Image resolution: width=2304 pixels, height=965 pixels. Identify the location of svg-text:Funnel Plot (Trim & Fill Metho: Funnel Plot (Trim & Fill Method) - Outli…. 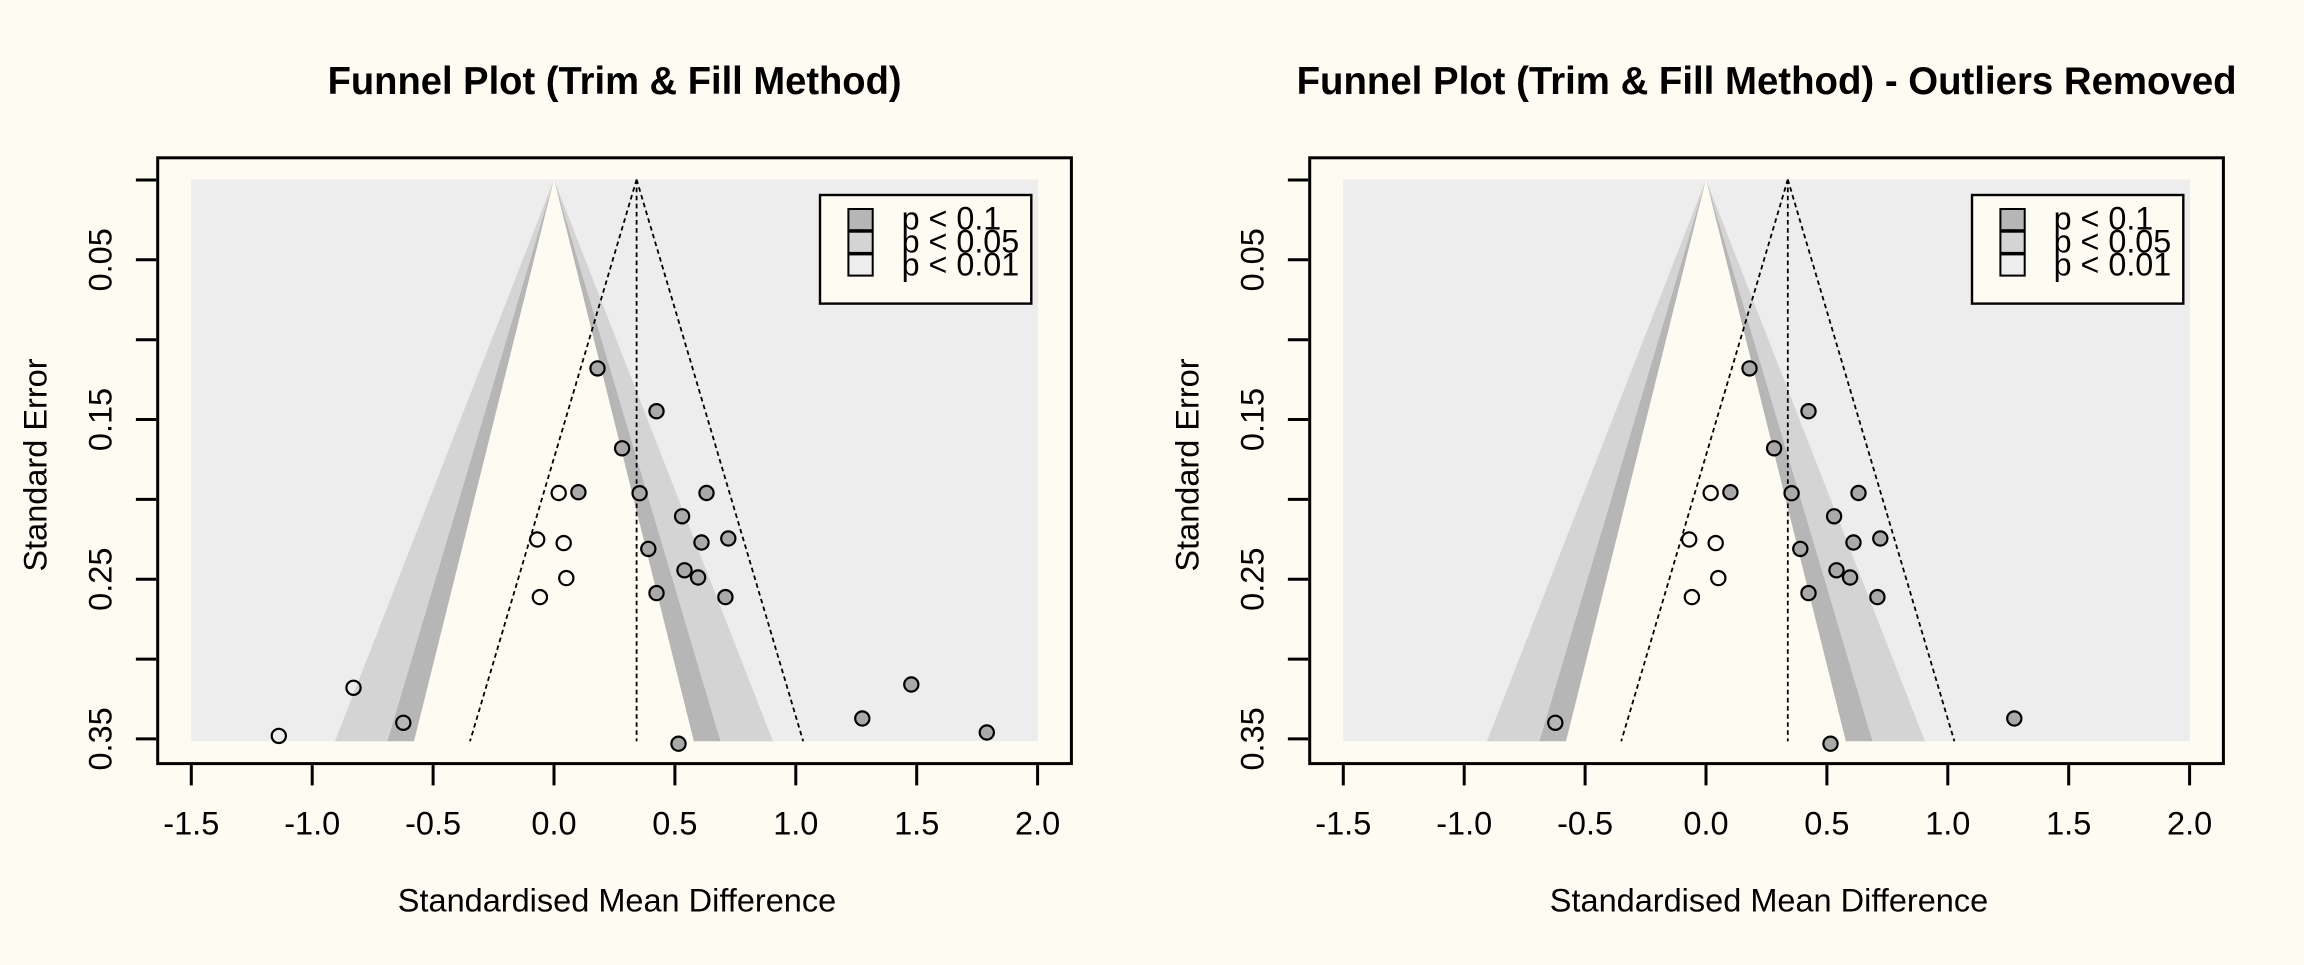
(1767, 81).